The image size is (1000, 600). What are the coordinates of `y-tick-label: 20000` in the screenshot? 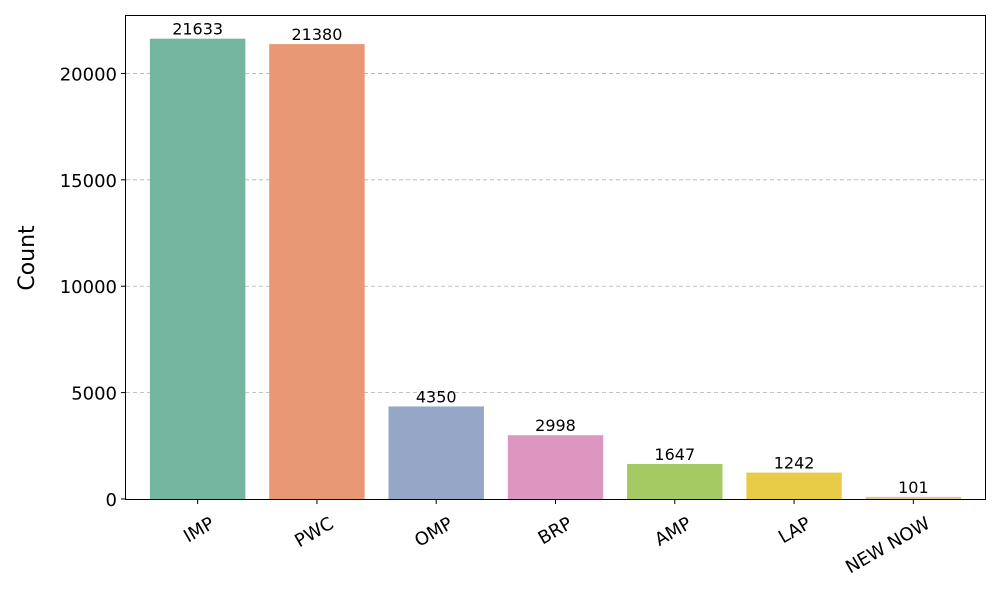 It's located at (88, 74).